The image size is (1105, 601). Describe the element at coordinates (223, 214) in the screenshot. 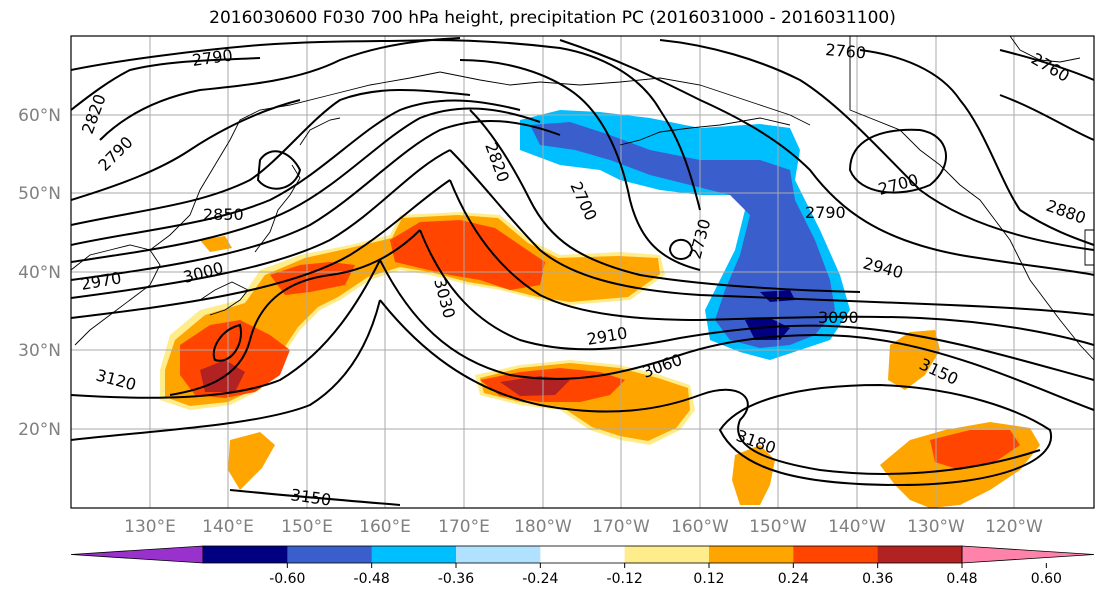

I see `contour-label: 2850` at that location.